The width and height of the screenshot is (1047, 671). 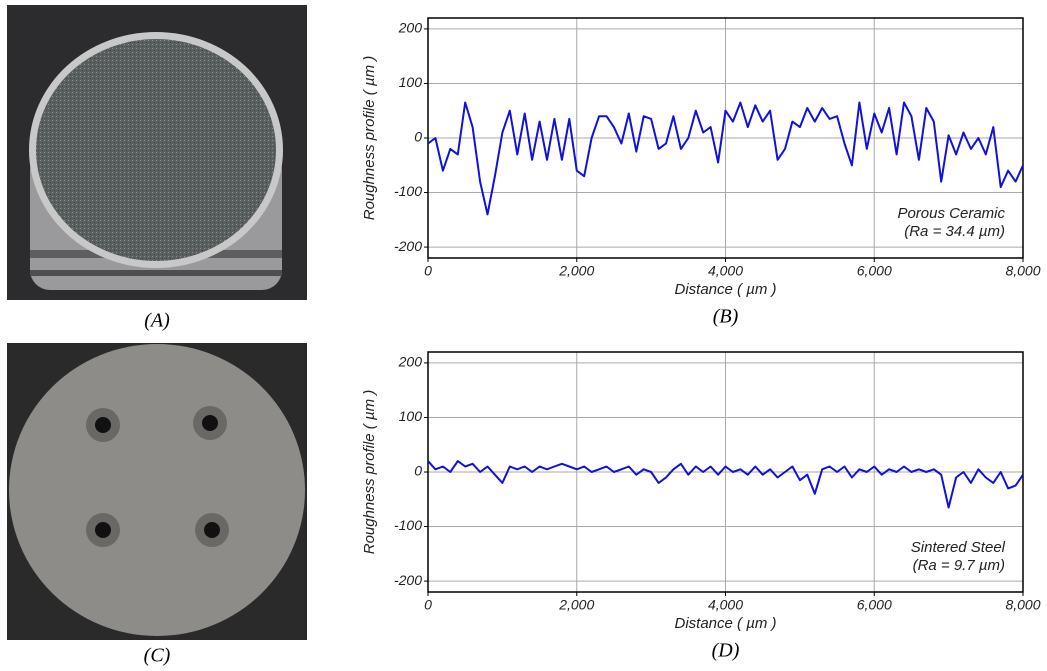 What do you see at coordinates (954, 231) in the screenshot?
I see `annotation: (Ra = 34.4 µm)` at bounding box center [954, 231].